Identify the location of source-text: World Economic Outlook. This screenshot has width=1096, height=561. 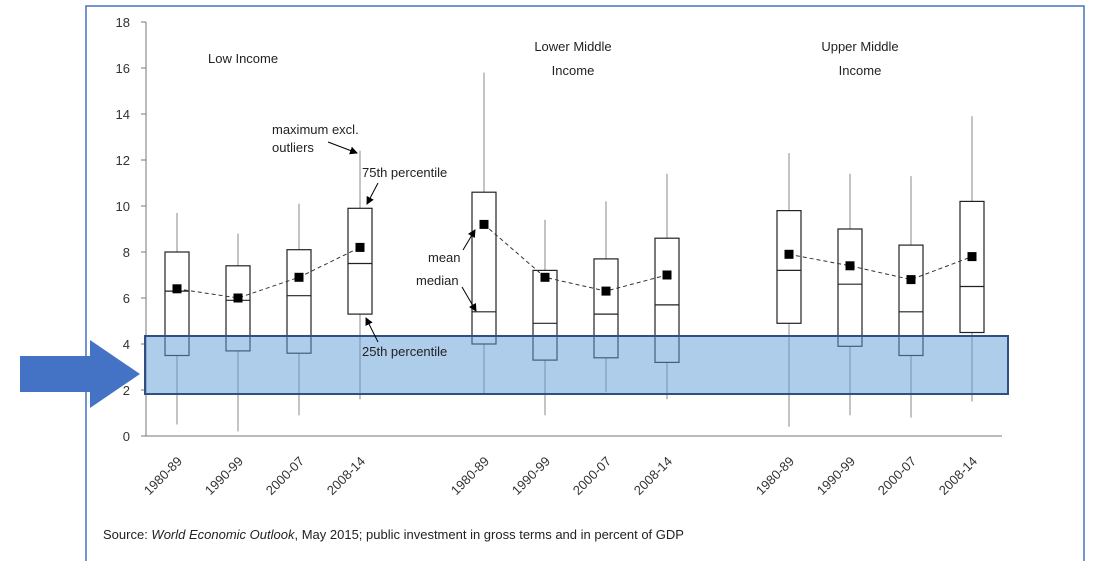
(223, 534).